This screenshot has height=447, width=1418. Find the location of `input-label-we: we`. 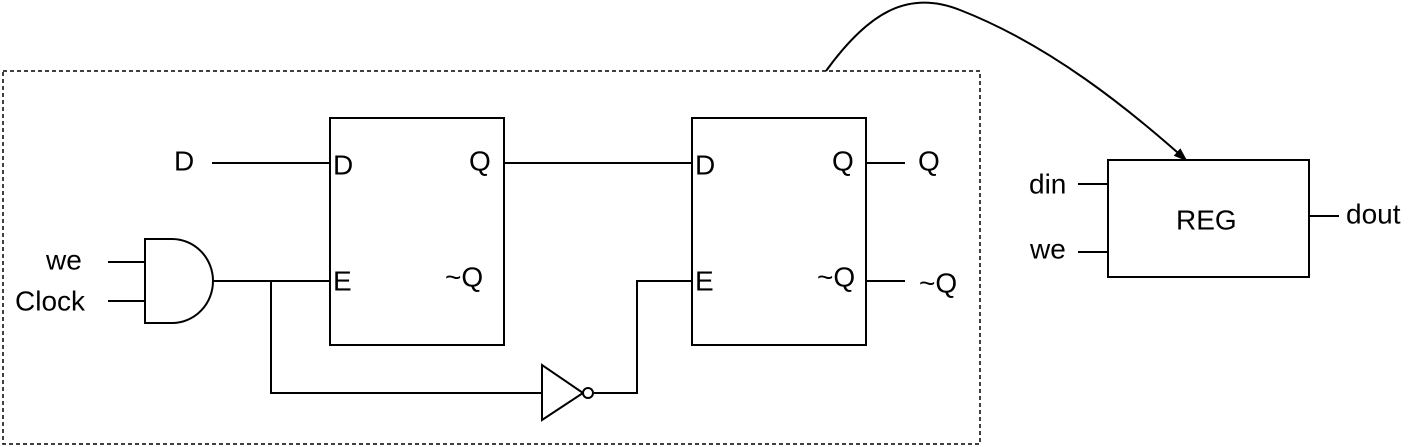

input-label-we: we is located at coordinates (63, 259).